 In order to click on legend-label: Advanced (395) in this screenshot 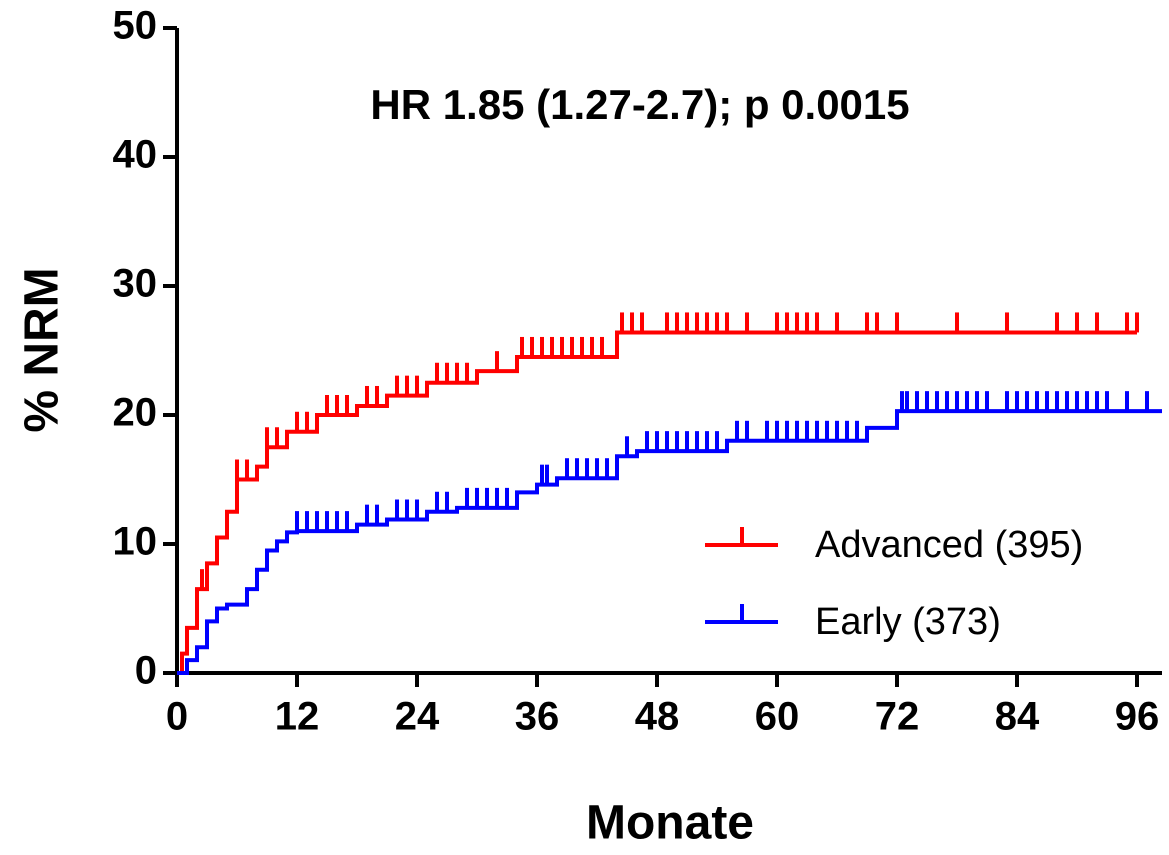, I will do `click(949, 545)`.